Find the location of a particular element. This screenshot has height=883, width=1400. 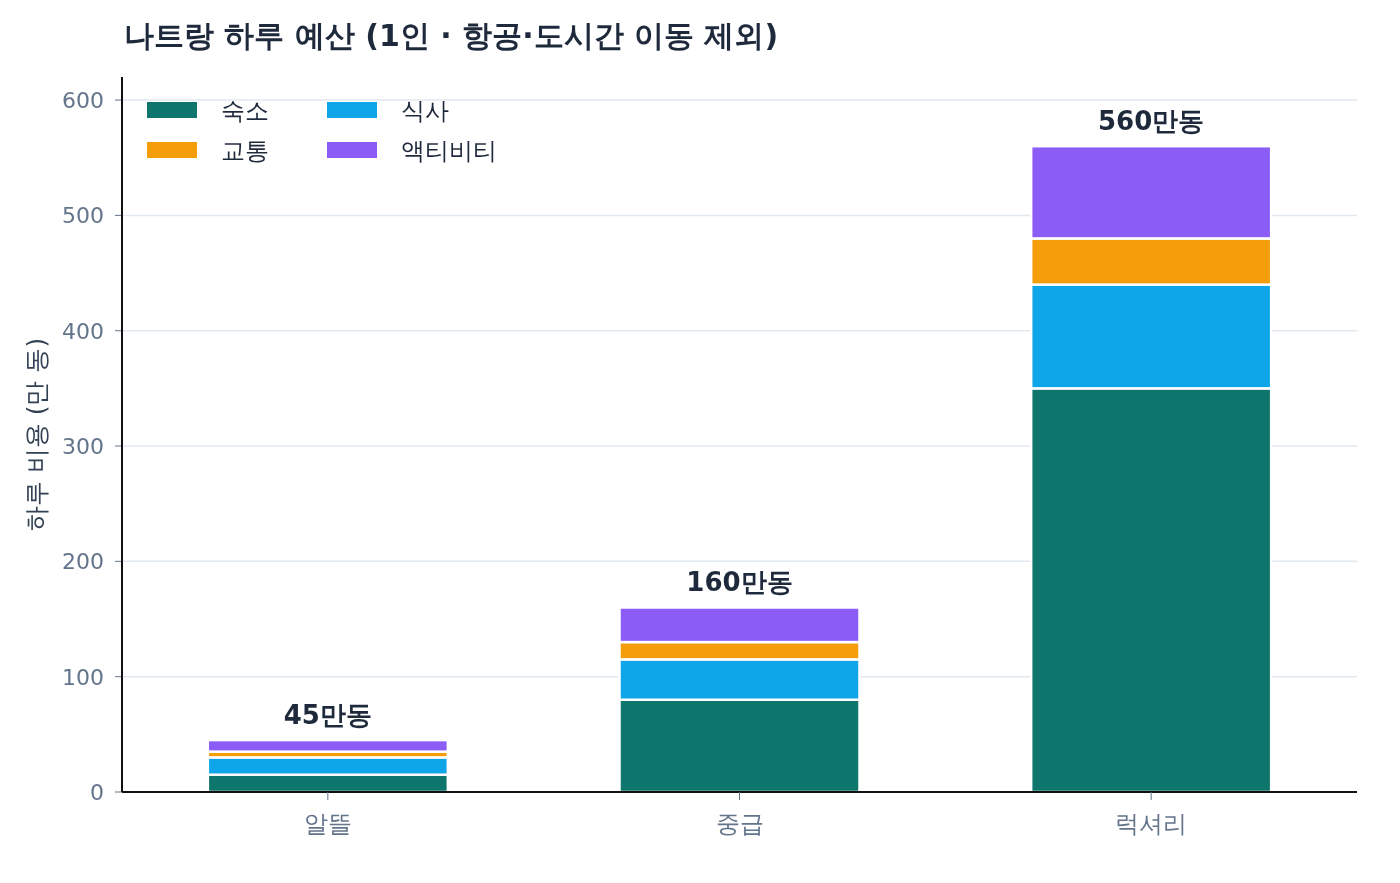

y-tick-label: 500 is located at coordinates (83, 216).